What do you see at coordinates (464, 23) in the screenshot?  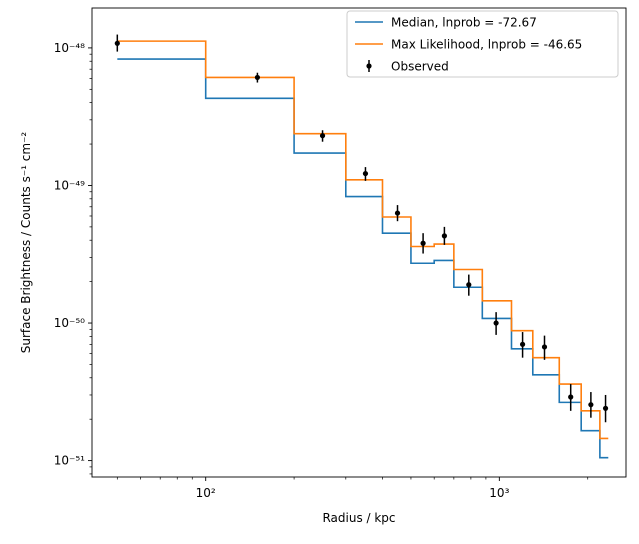 I see `legend-label-0: Median, lnprob = -72.67` at bounding box center [464, 23].